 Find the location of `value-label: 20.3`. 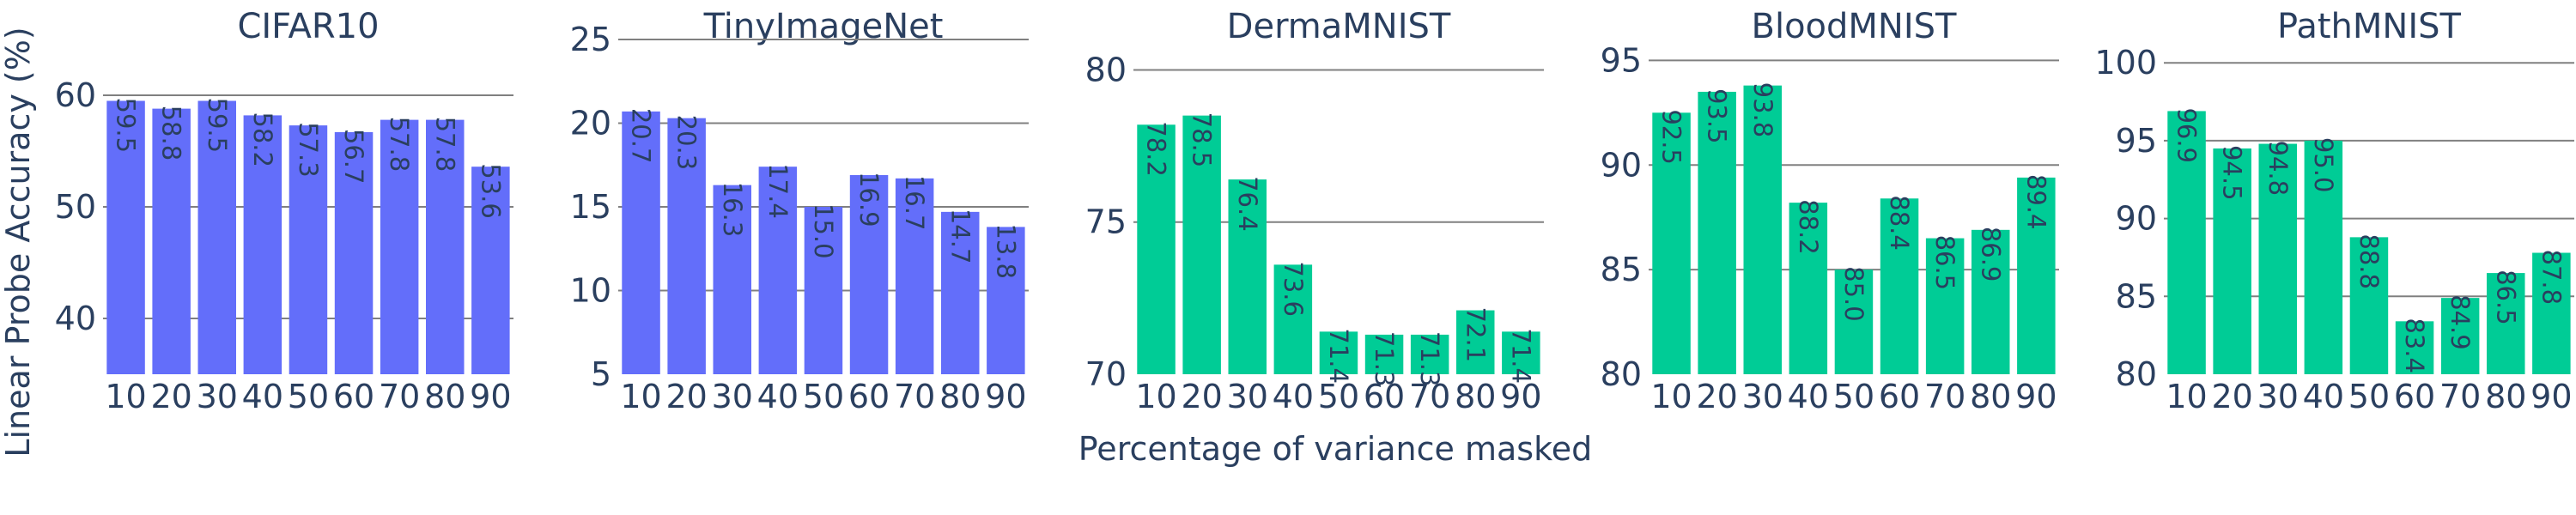

value-label: 20.3 is located at coordinates (687, 143).